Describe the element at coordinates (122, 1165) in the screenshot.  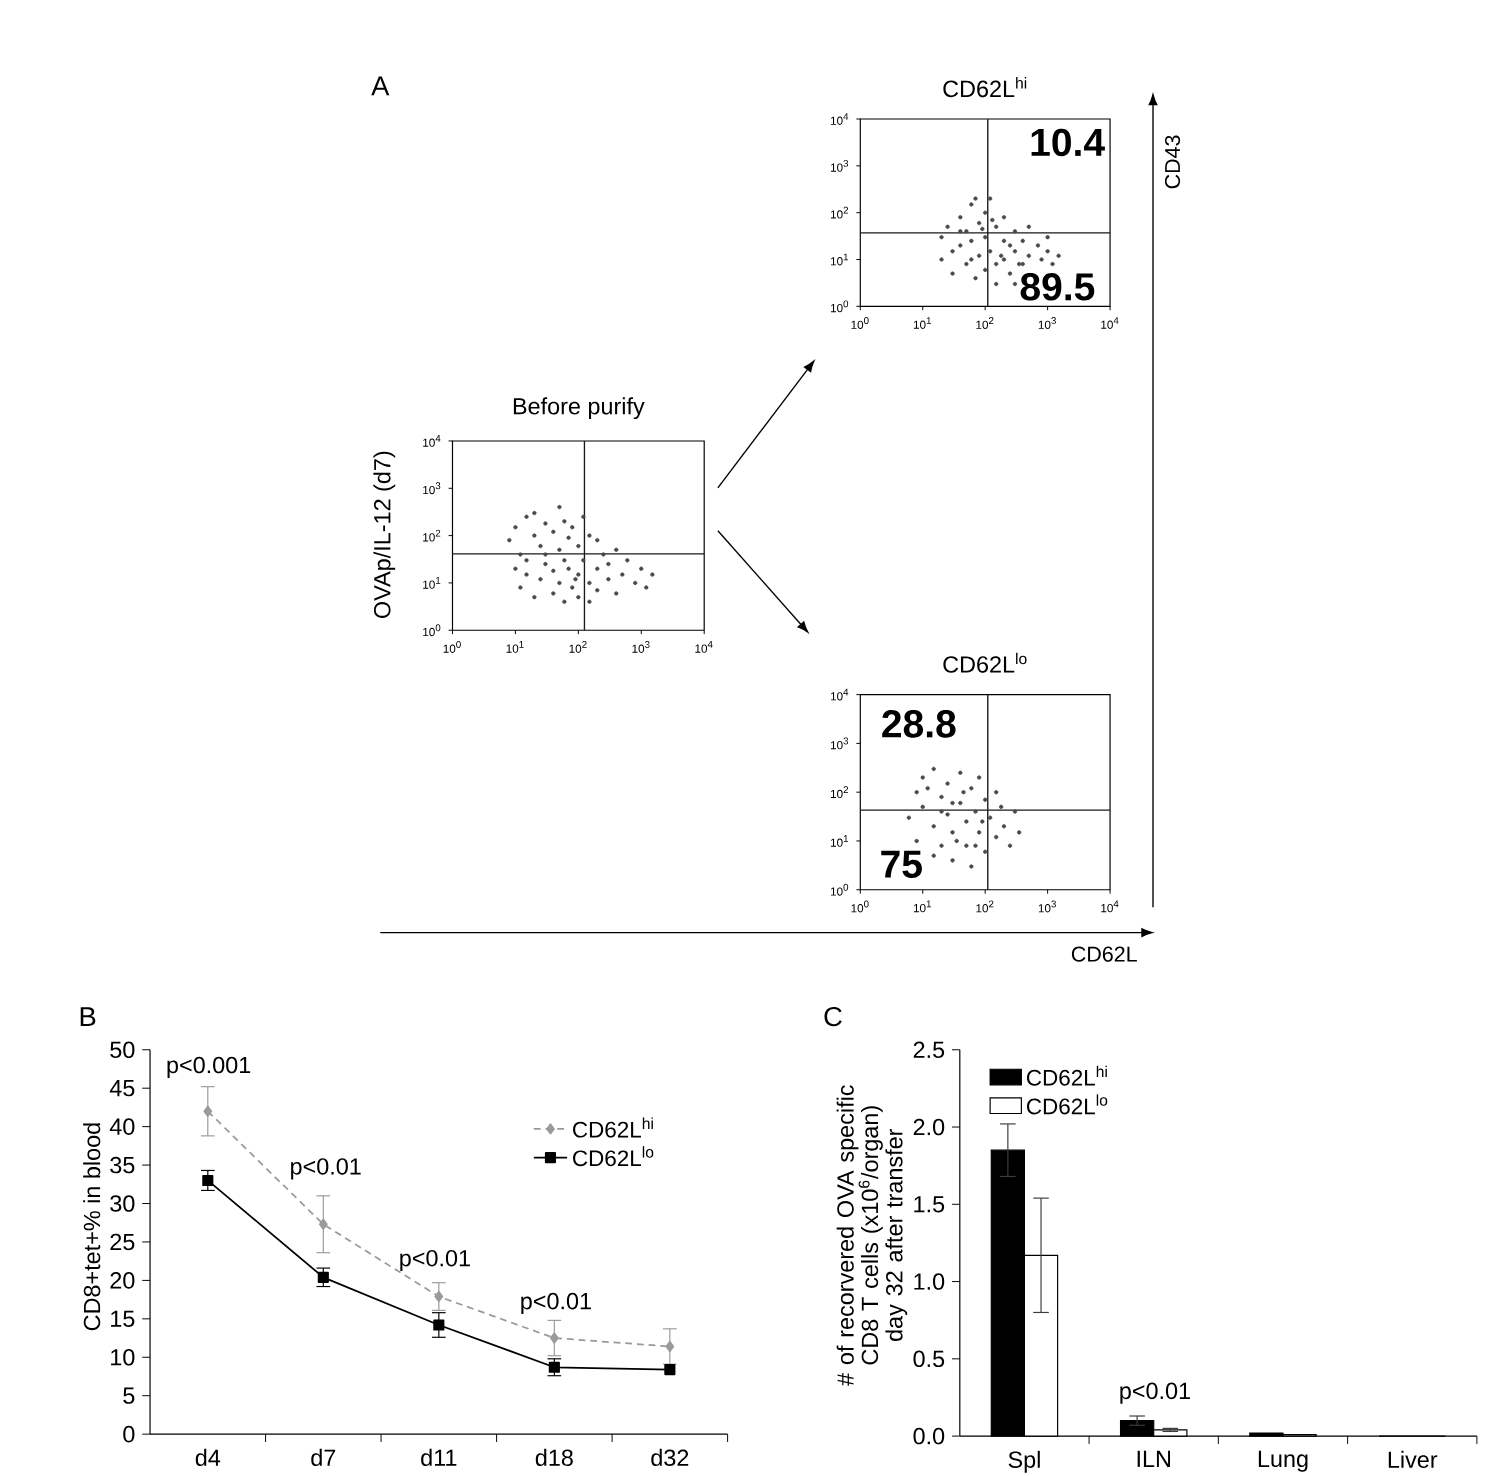
I see `y-tick-label: 35` at that location.